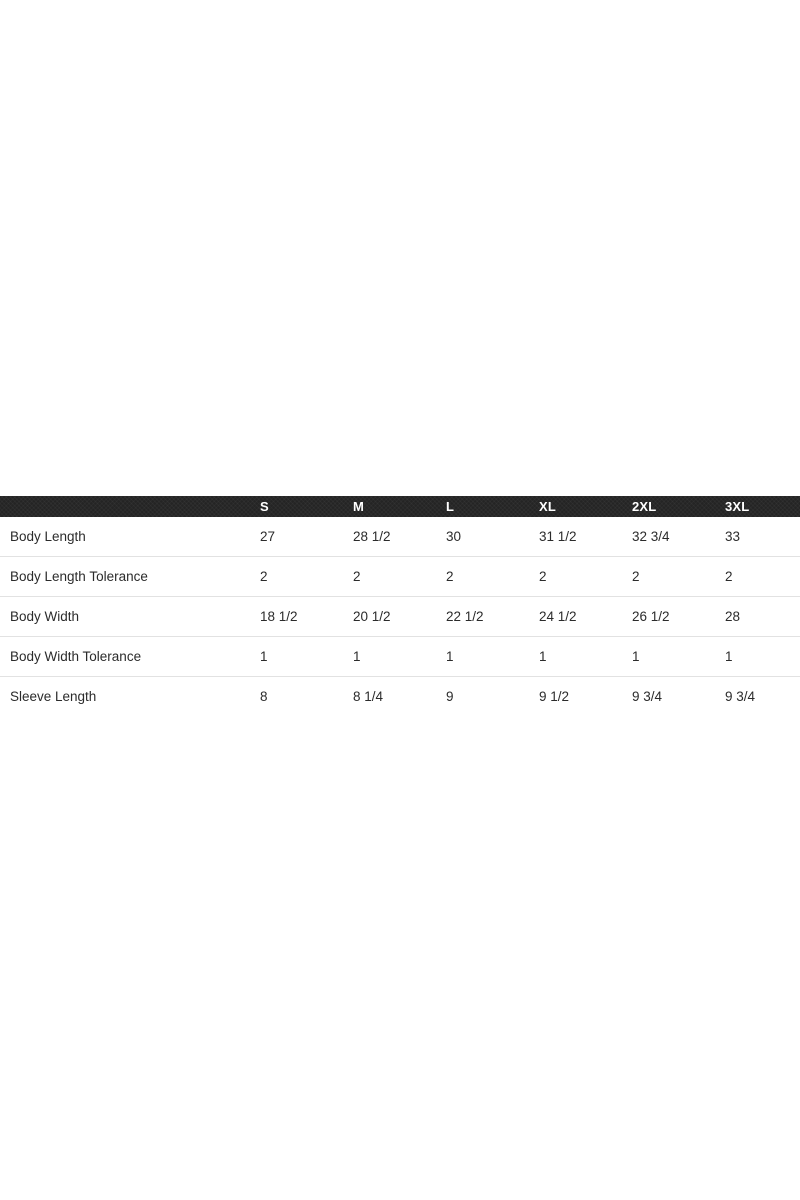  I want to click on column-header-xl: XL, so click(548, 506).